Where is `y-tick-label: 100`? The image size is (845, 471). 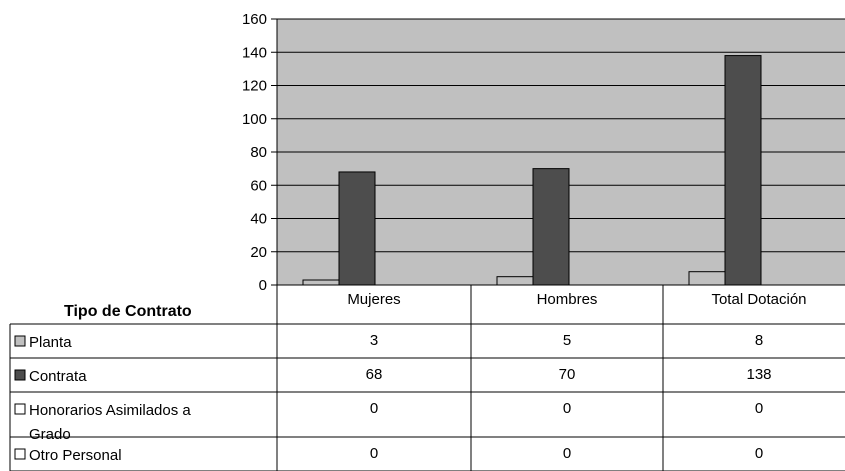
y-tick-label: 100 is located at coordinates (254, 119).